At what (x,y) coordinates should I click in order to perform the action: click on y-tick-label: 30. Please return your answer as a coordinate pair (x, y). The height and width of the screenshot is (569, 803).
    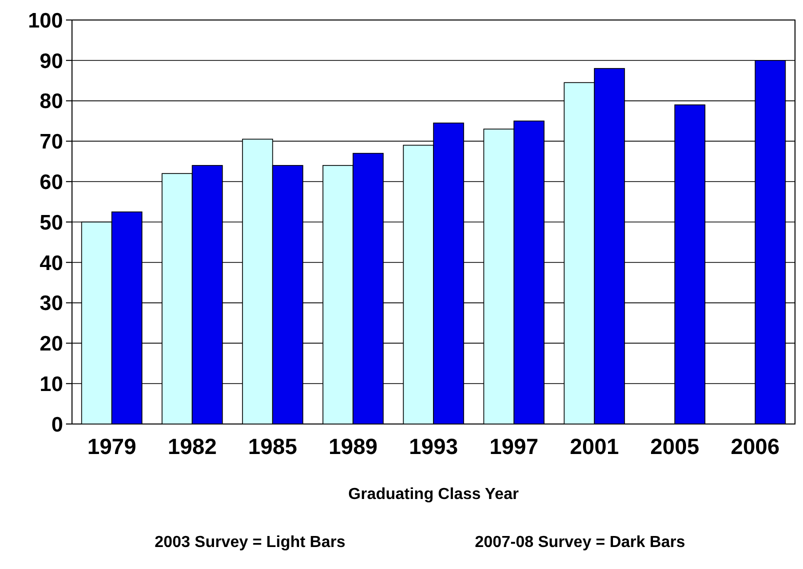
    Looking at the image, I should click on (51, 304).